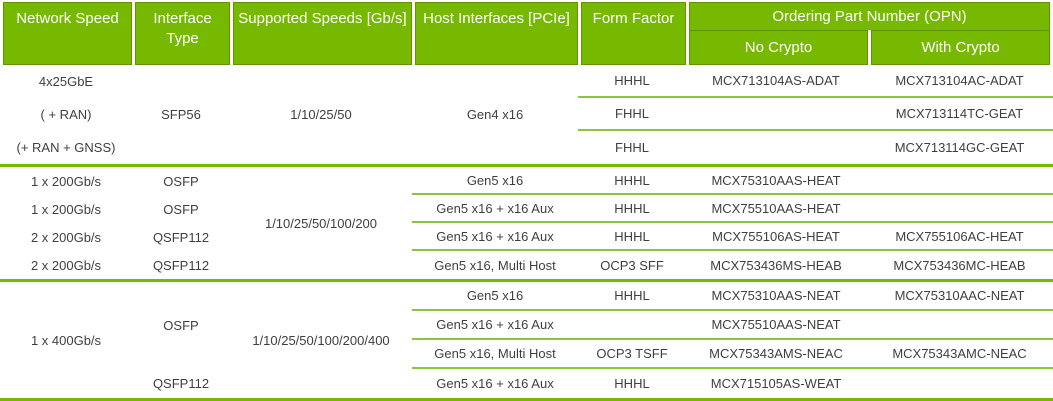 The height and width of the screenshot is (401, 1053). Describe the element at coordinates (960, 47) in the screenshot. I see `header-with-crypto: With Crypto` at that location.